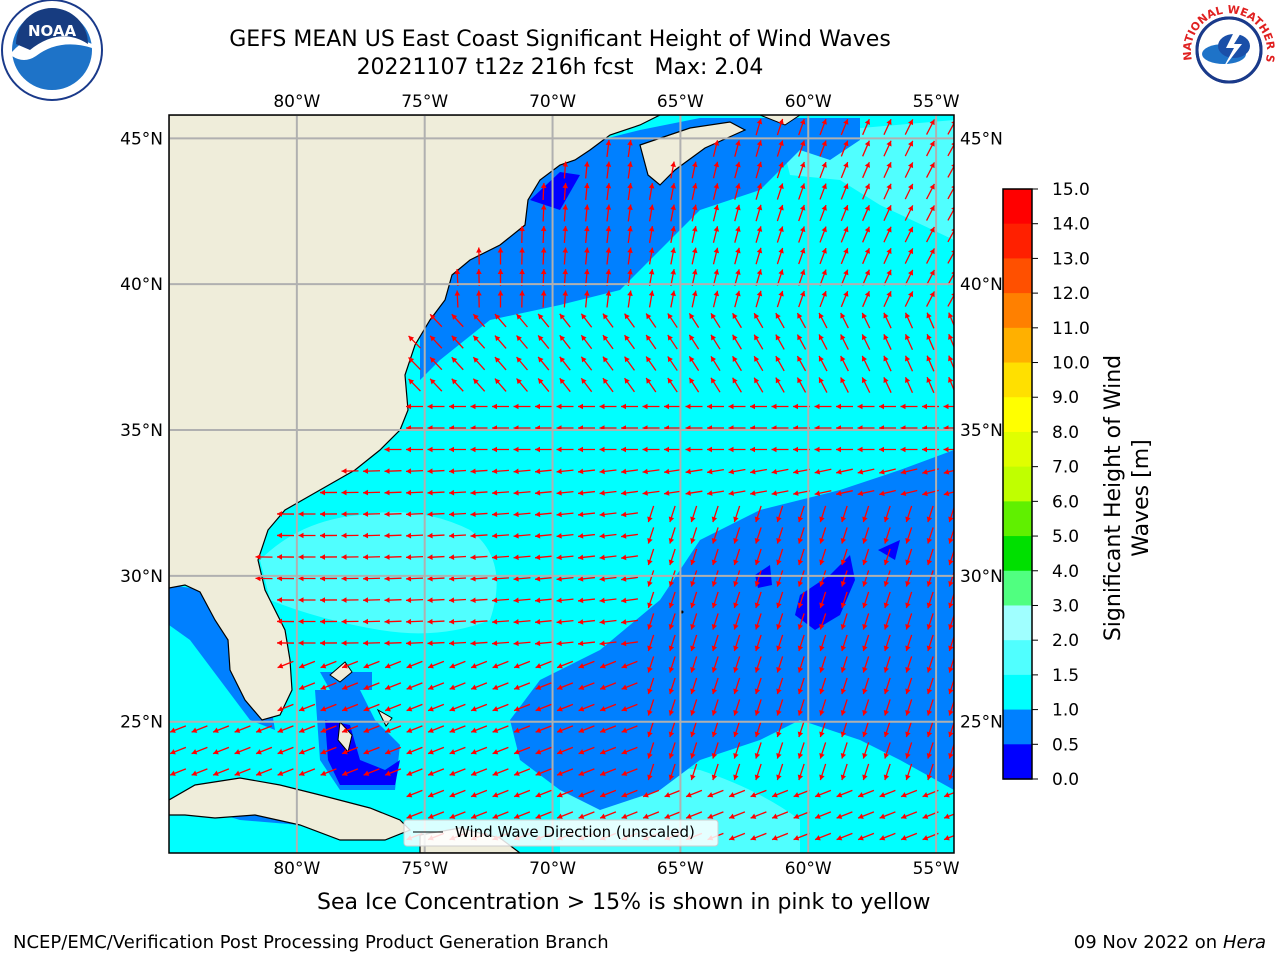  What do you see at coordinates (141, 285) in the screenshot?
I see `lat-tick-label: 40°N` at bounding box center [141, 285].